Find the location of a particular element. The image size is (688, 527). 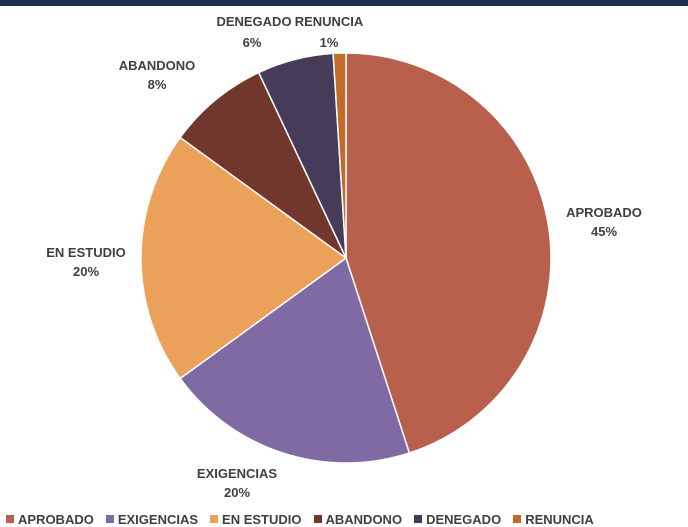

slice-value-aprobado: 45% is located at coordinates (604, 231).